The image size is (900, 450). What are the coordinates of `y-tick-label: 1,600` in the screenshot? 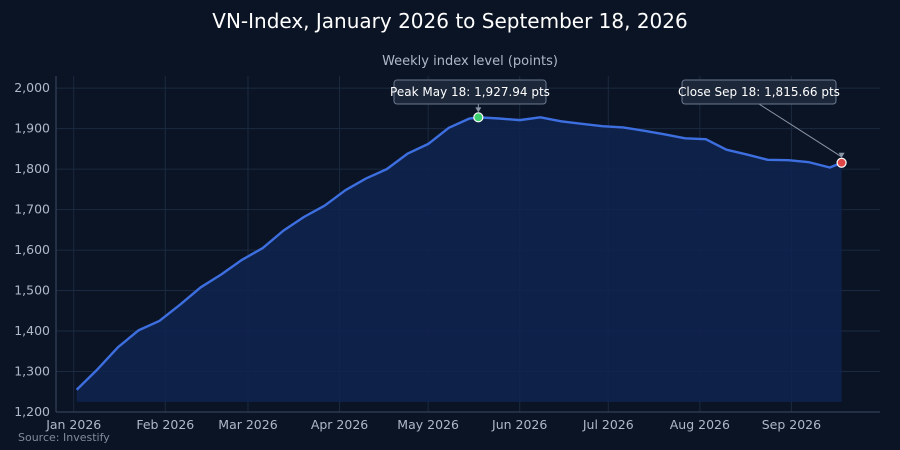 It's located at (32, 249).